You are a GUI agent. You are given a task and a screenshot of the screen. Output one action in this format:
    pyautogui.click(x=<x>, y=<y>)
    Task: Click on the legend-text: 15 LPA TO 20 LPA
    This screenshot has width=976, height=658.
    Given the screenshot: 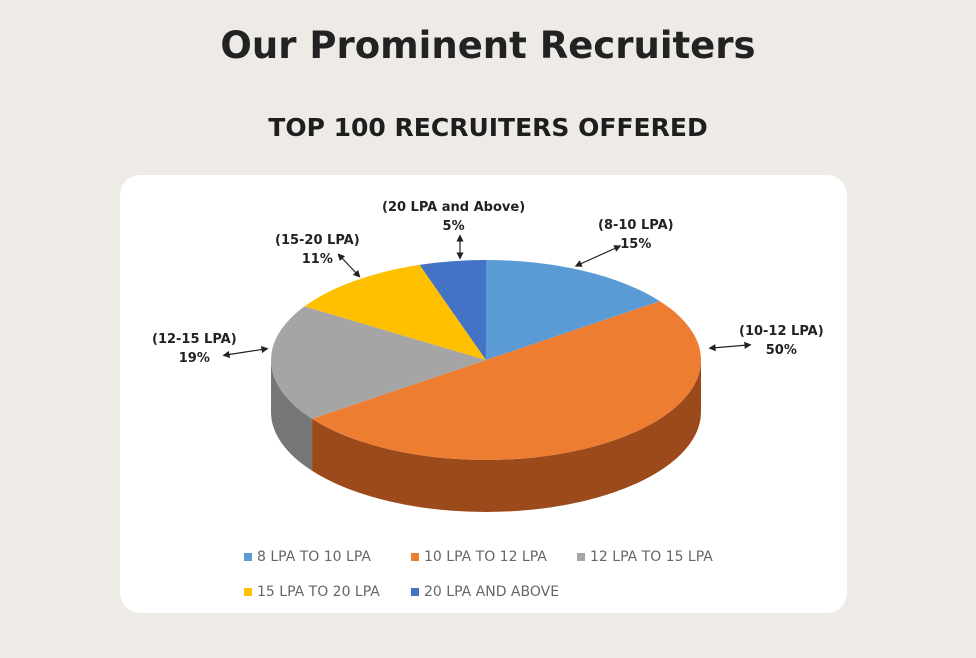 What is the action you would take?
    pyautogui.click(x=318, y=592)
    